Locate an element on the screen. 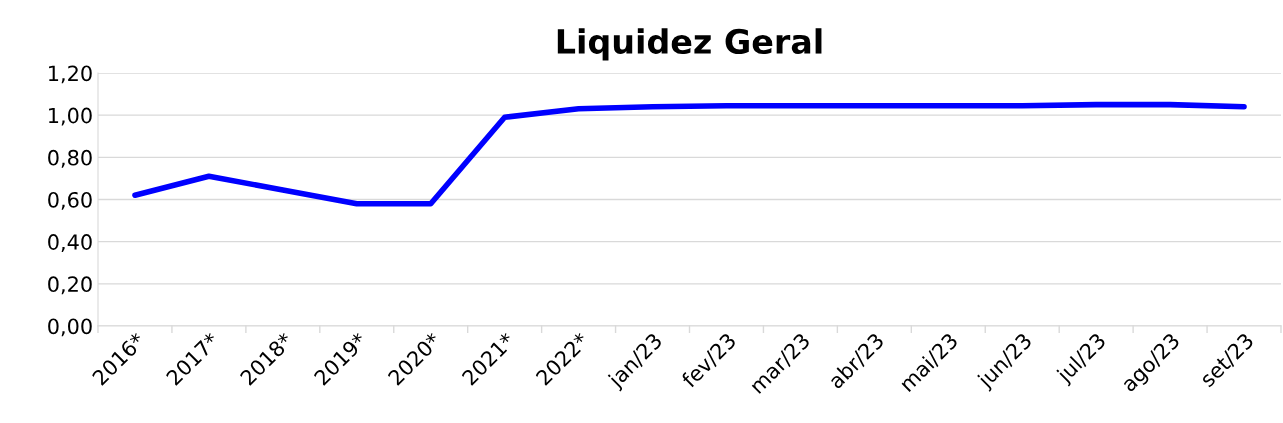 The image size is (1283, 423). y-tick-label: 0,20 is located at coordinates (70, 285).